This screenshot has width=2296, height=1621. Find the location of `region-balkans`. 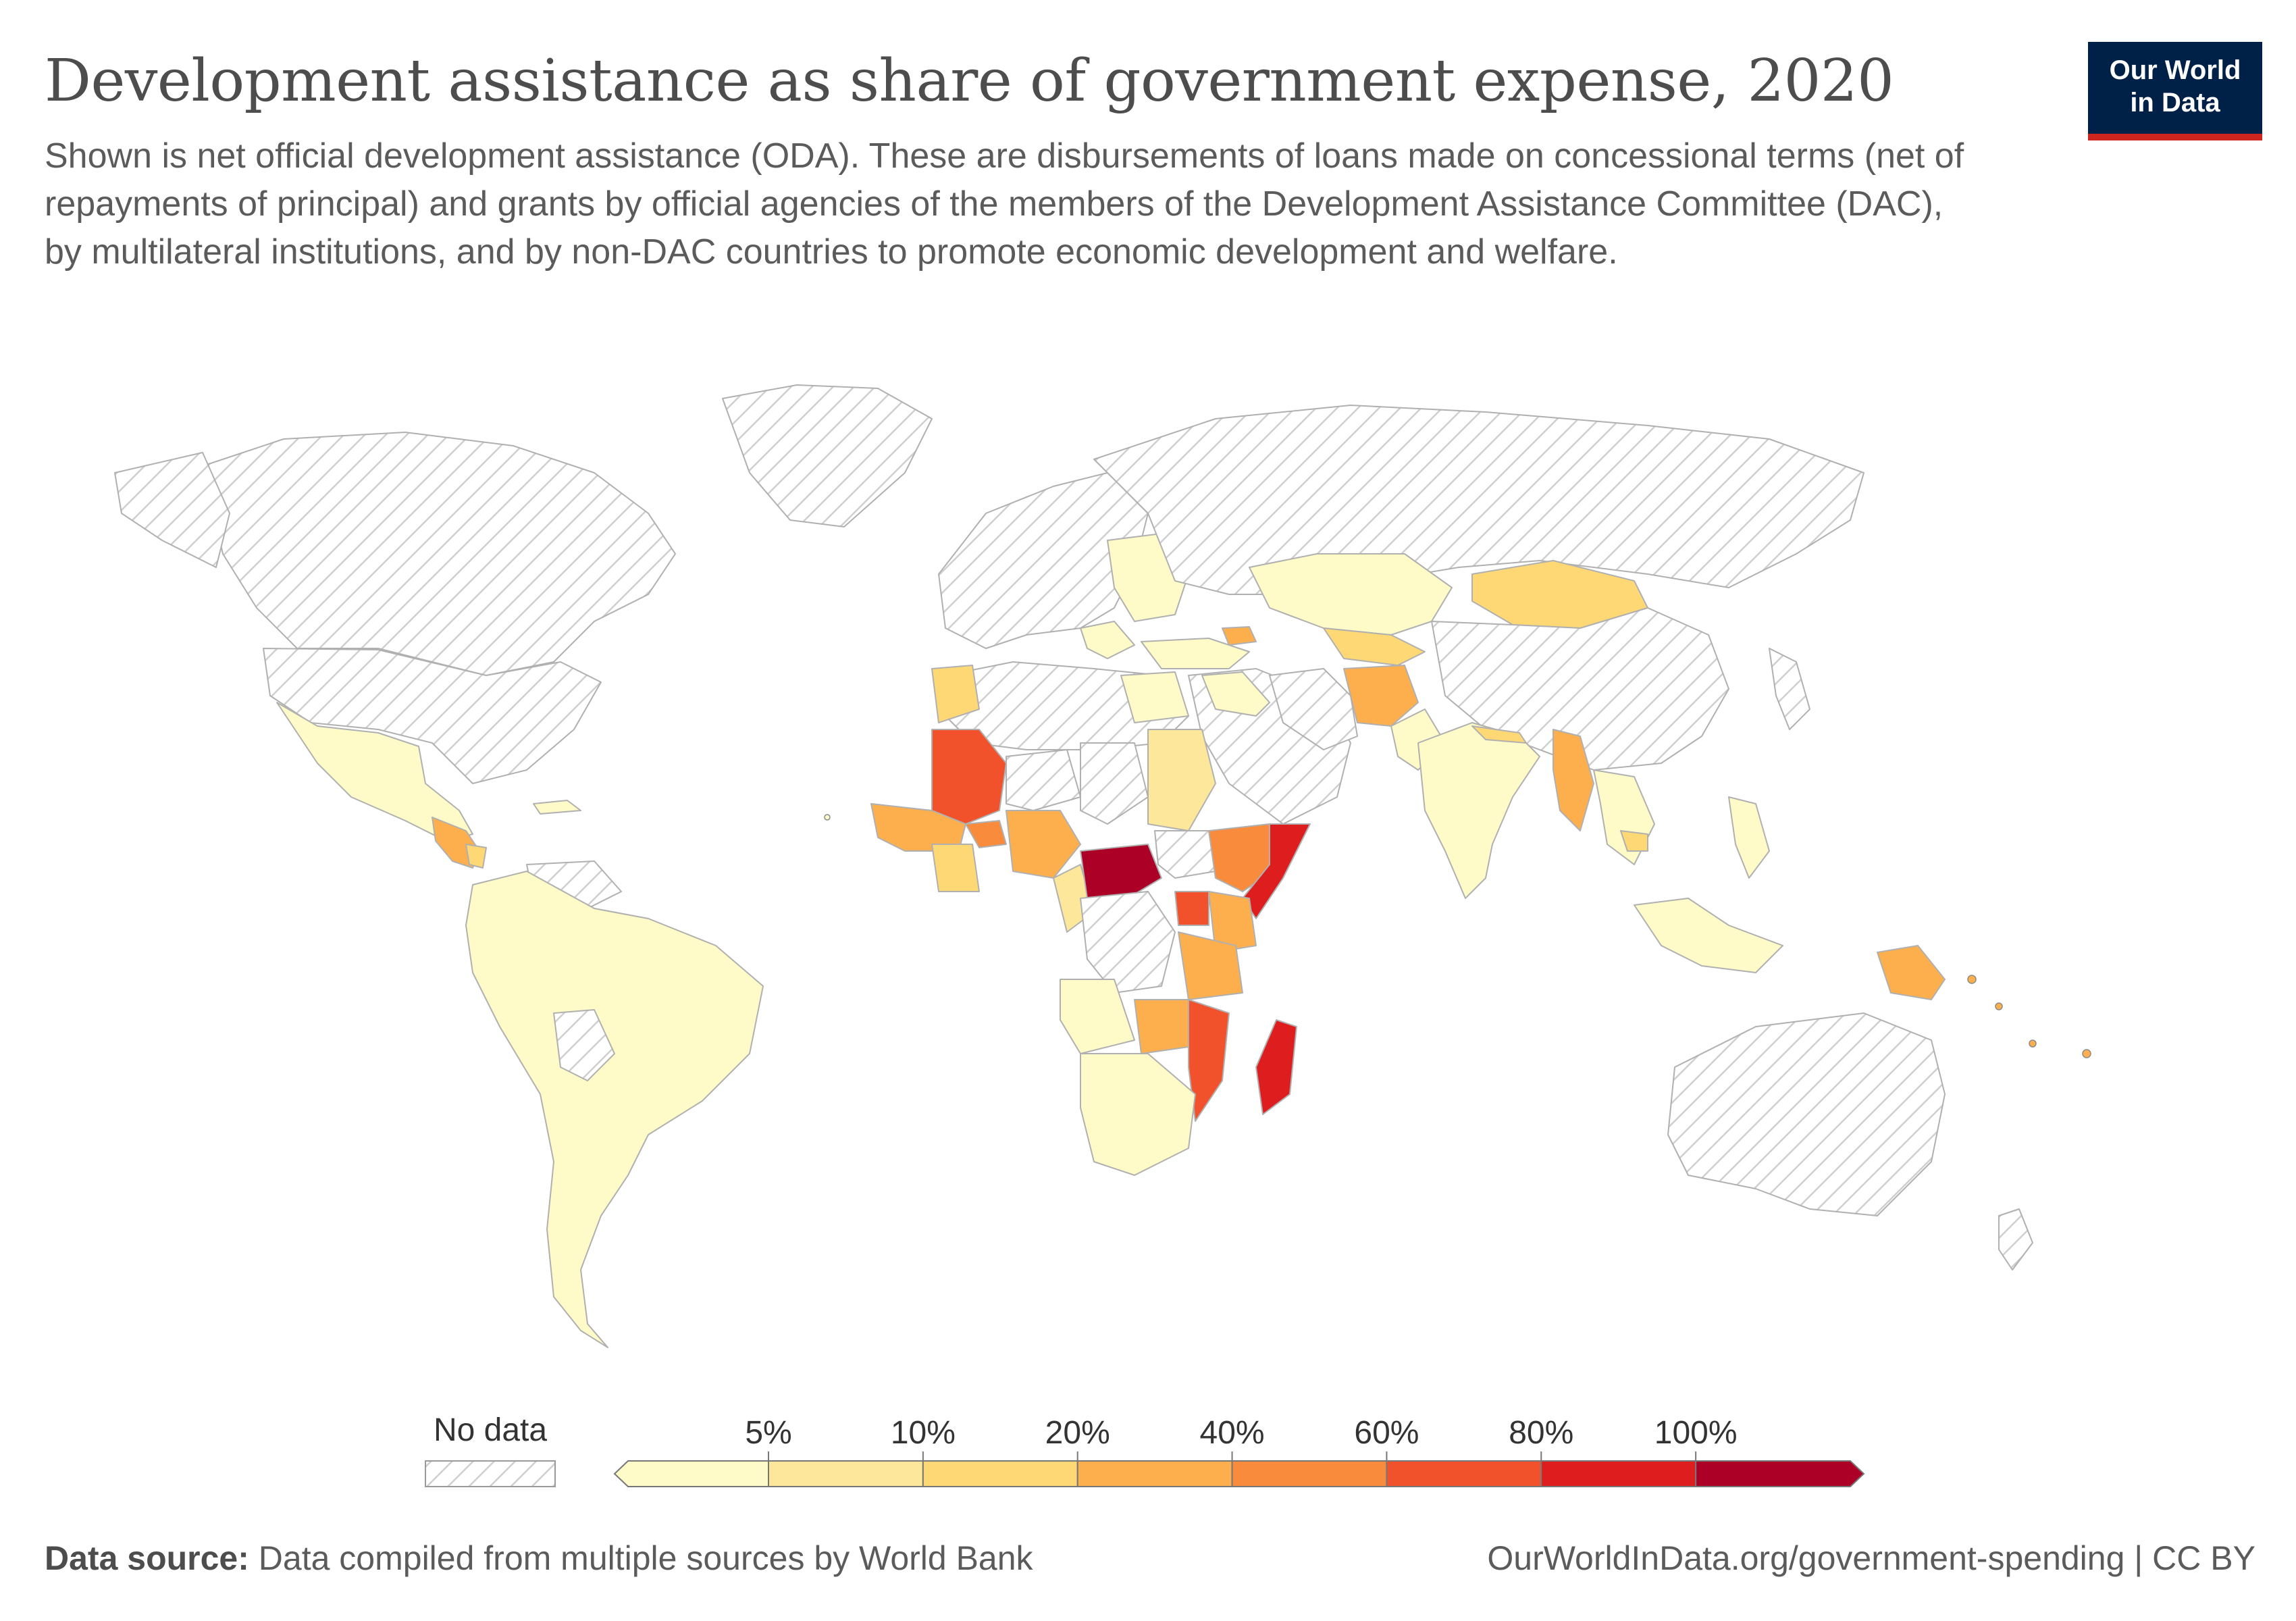

region-balkans is located at coordinates (1107, 640).